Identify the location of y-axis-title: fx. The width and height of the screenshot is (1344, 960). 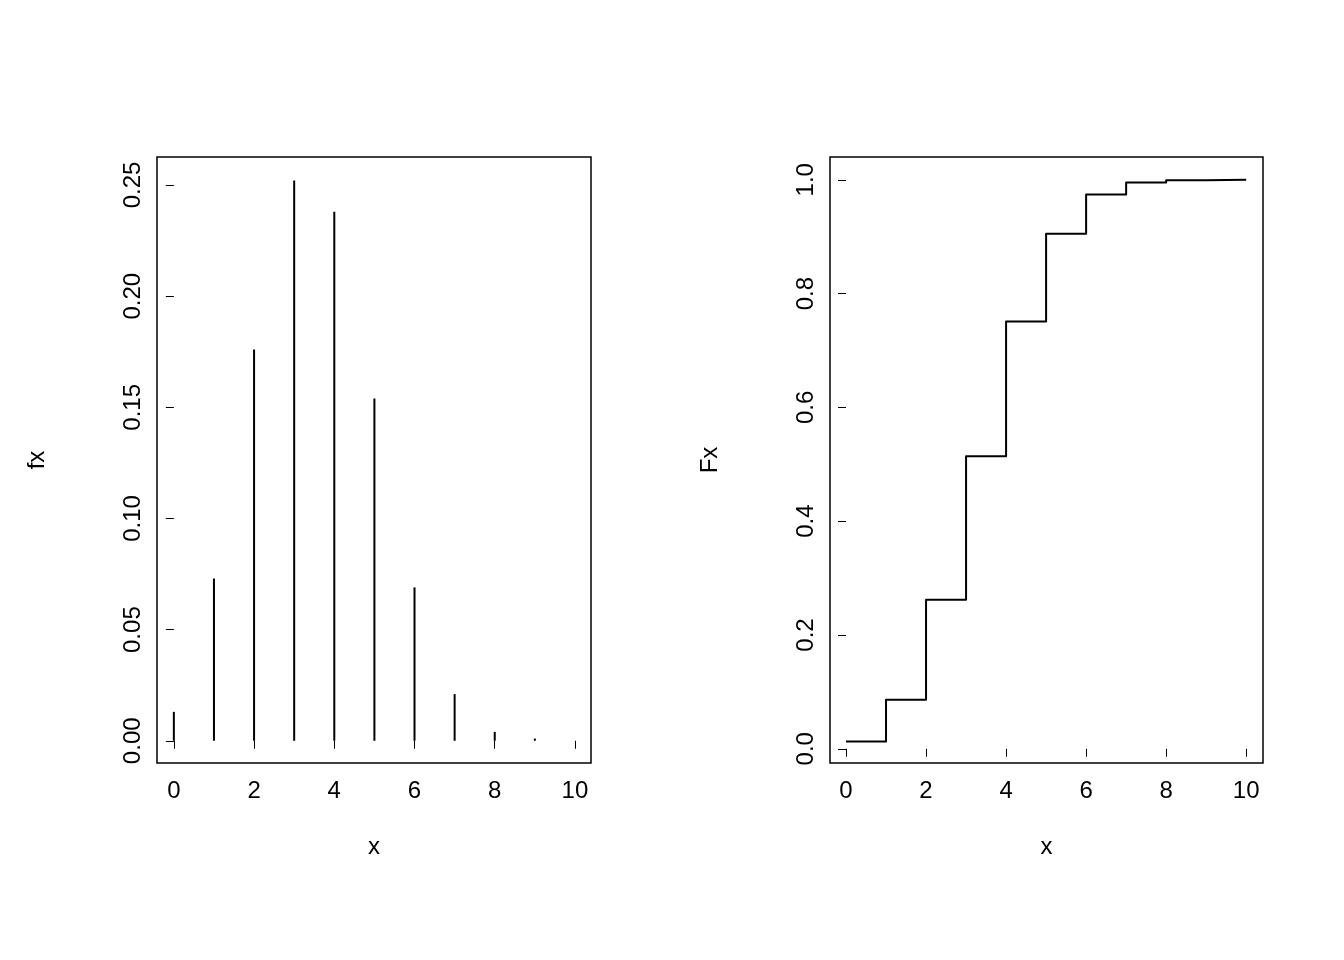
(35, 460).